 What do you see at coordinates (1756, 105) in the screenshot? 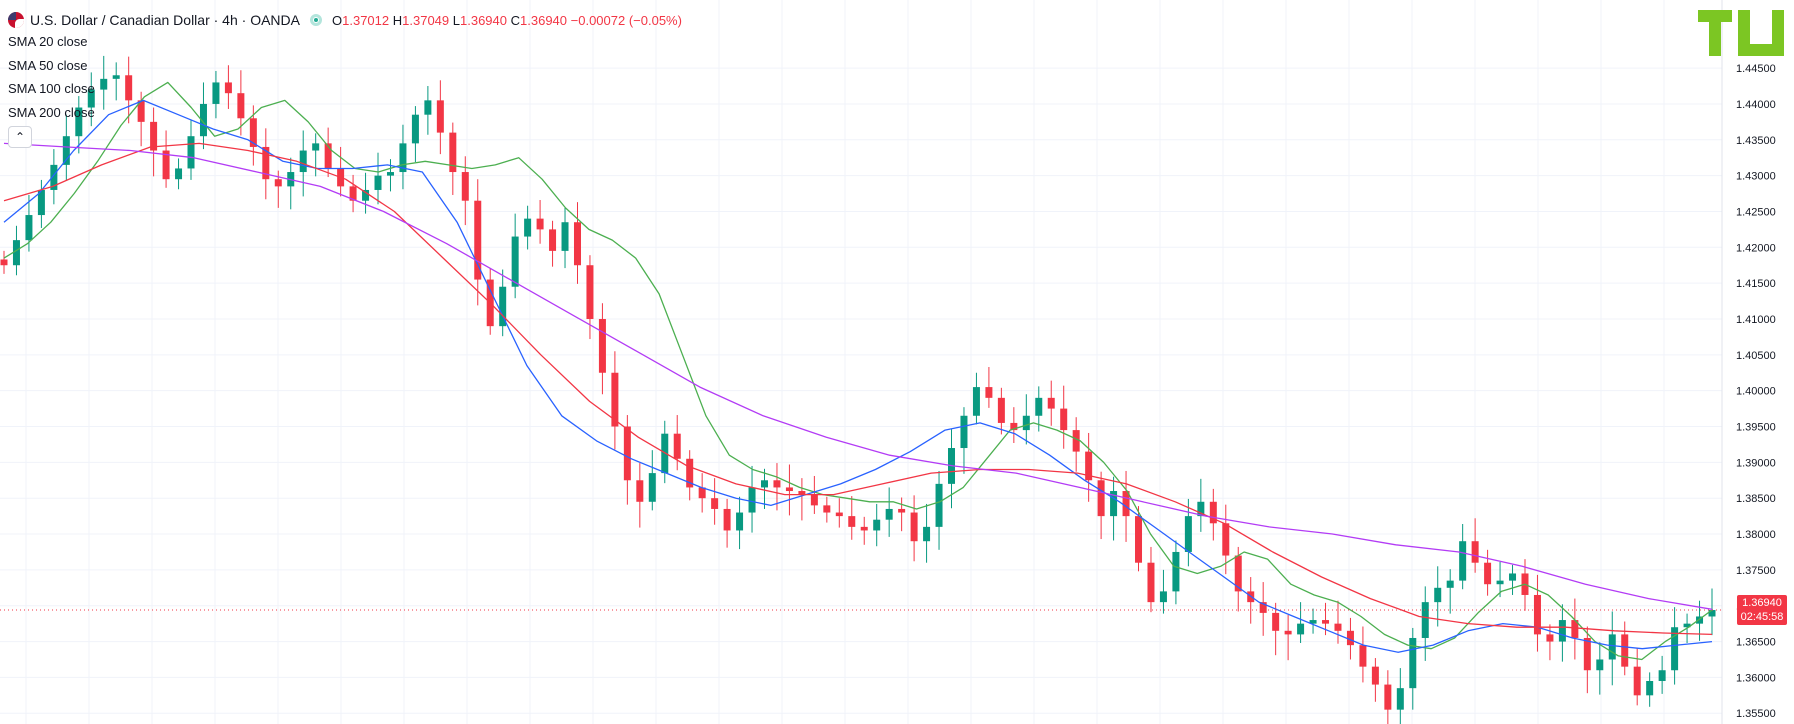
I see `y-axis-tick-label: 1.44000` at bounding box center [1756, 105].